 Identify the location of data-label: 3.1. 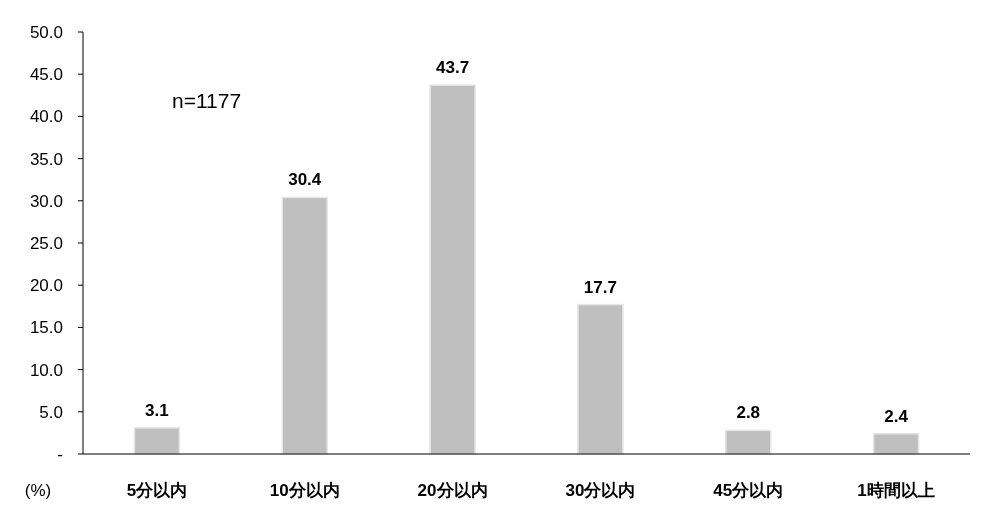
(157, 410).